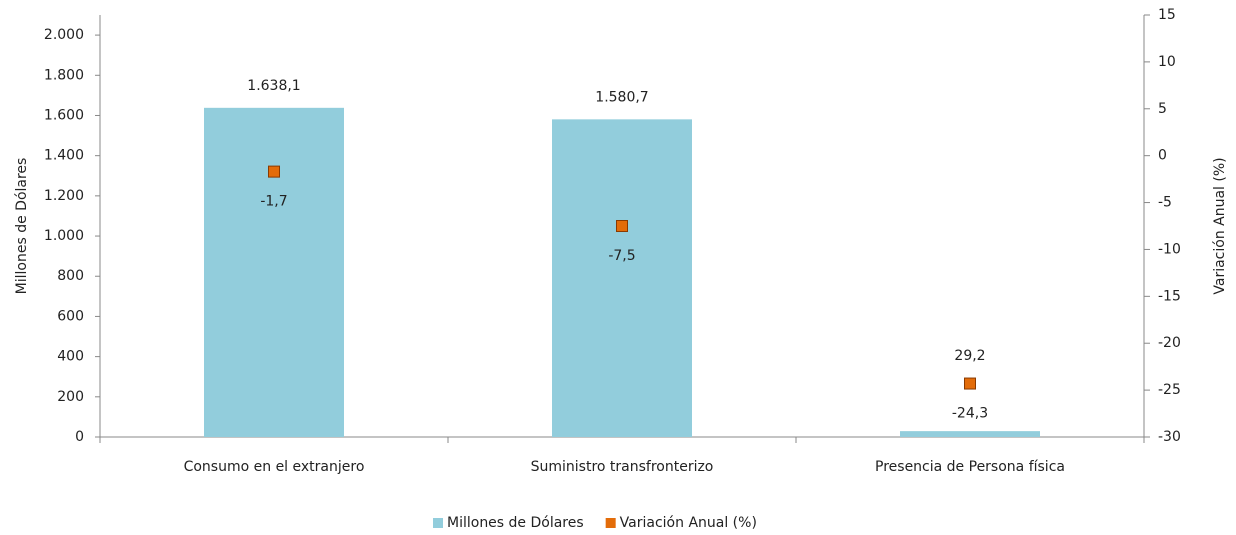  I want to click on y2-tick-label: -30, so click(1169, 437).